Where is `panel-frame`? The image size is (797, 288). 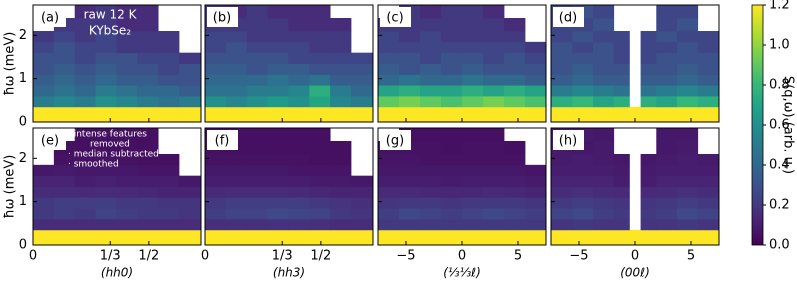
panel-frame is located at coordinates (117, 186).